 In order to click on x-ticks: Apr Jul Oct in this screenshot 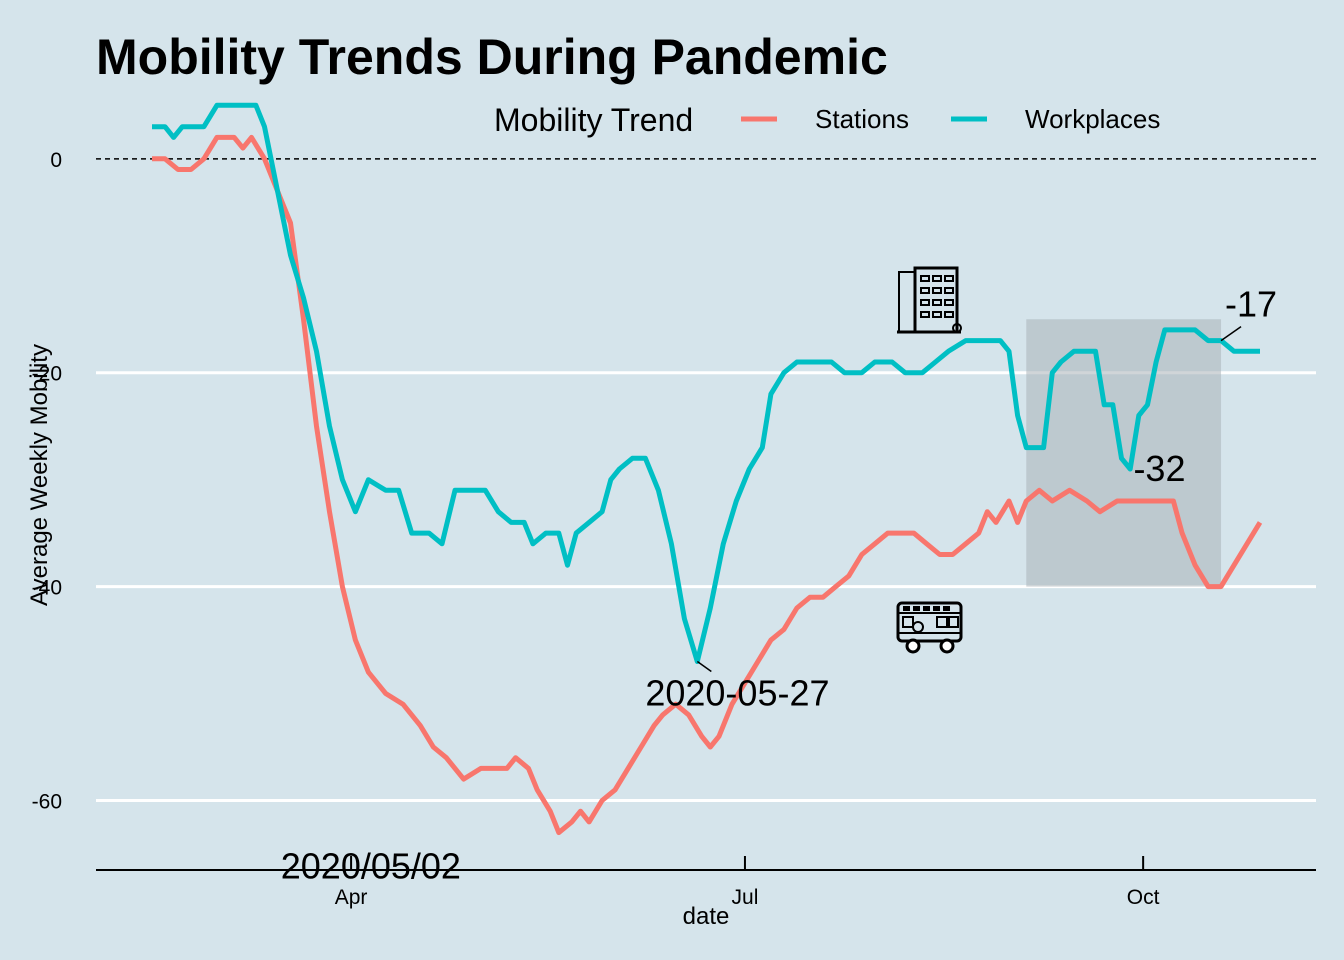, I will do `click(747, 882)`.